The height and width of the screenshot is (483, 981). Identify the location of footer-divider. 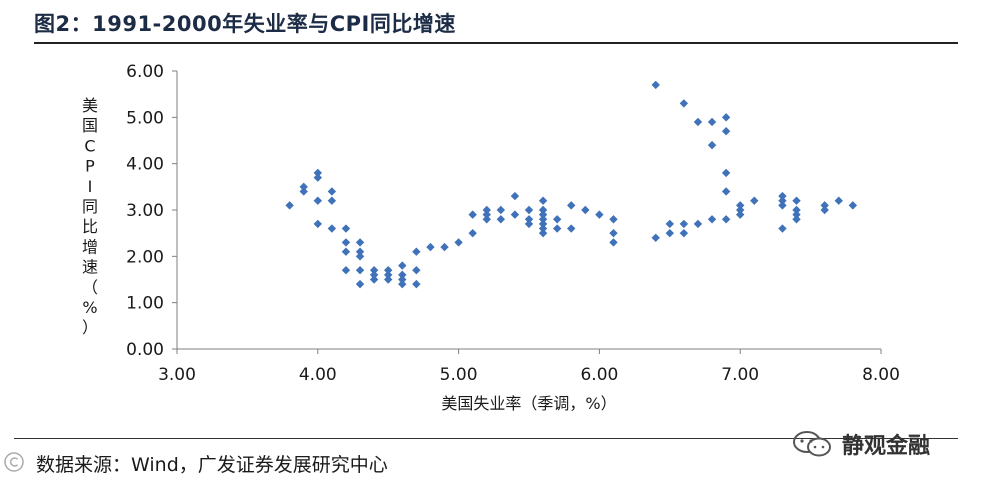
(486, 438).